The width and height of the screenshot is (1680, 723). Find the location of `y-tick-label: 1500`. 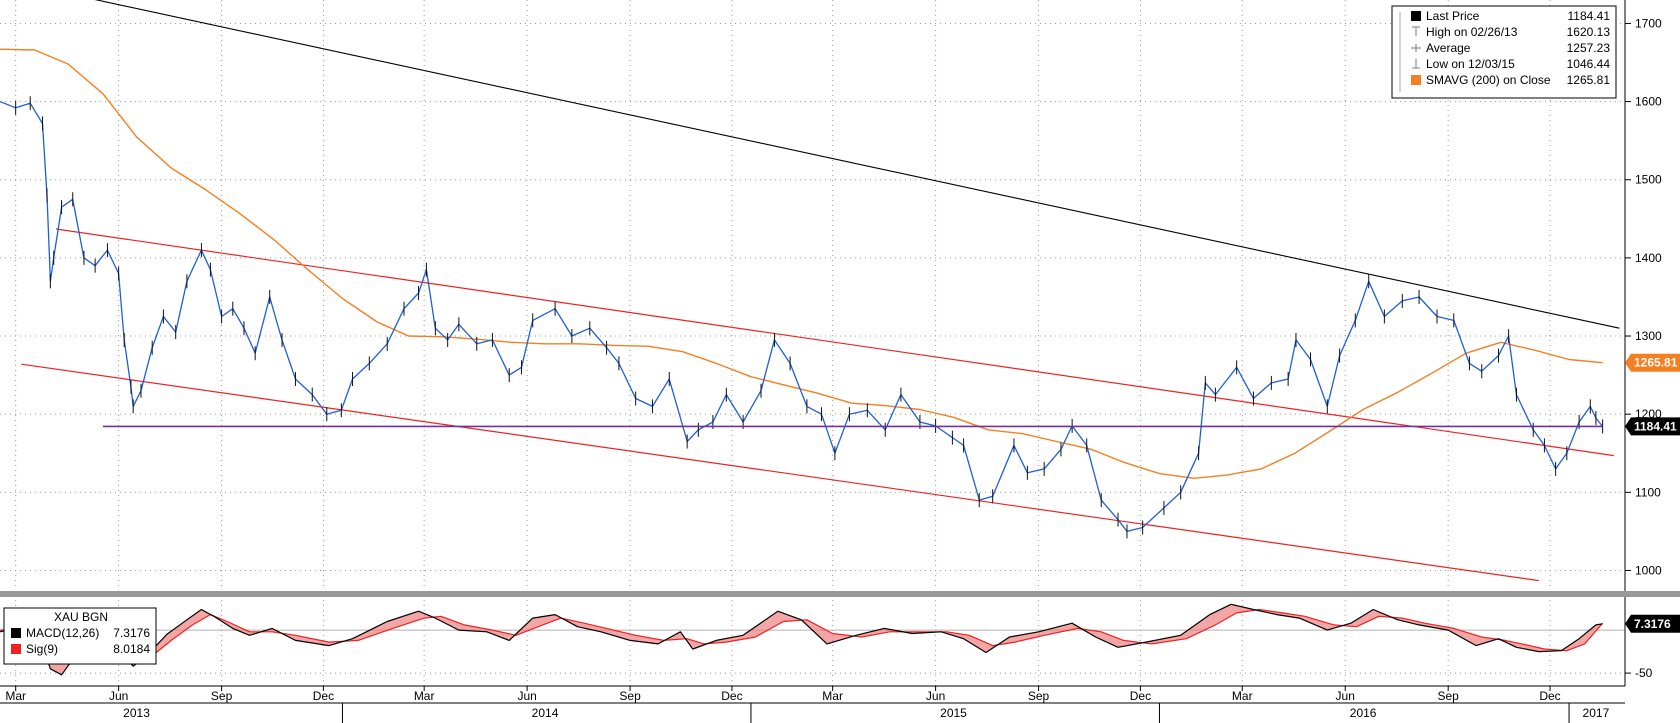

y-tick-label: 1500 is located at coordinates (1648, 180).